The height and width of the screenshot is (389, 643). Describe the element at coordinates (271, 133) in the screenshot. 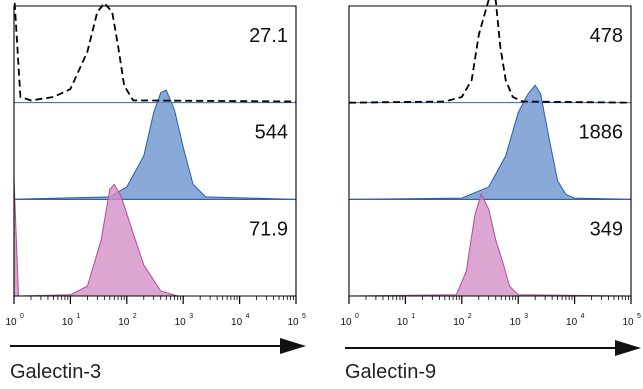

I see `series-value-label: 544` at that location.